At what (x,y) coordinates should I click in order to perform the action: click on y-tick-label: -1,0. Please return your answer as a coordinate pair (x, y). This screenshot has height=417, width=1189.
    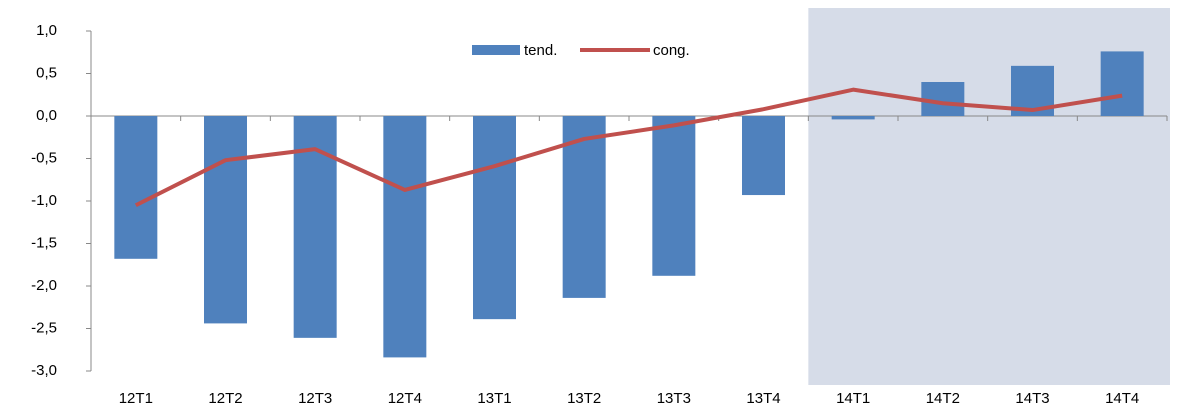
    Looking at the image, I should click on (44, 200).